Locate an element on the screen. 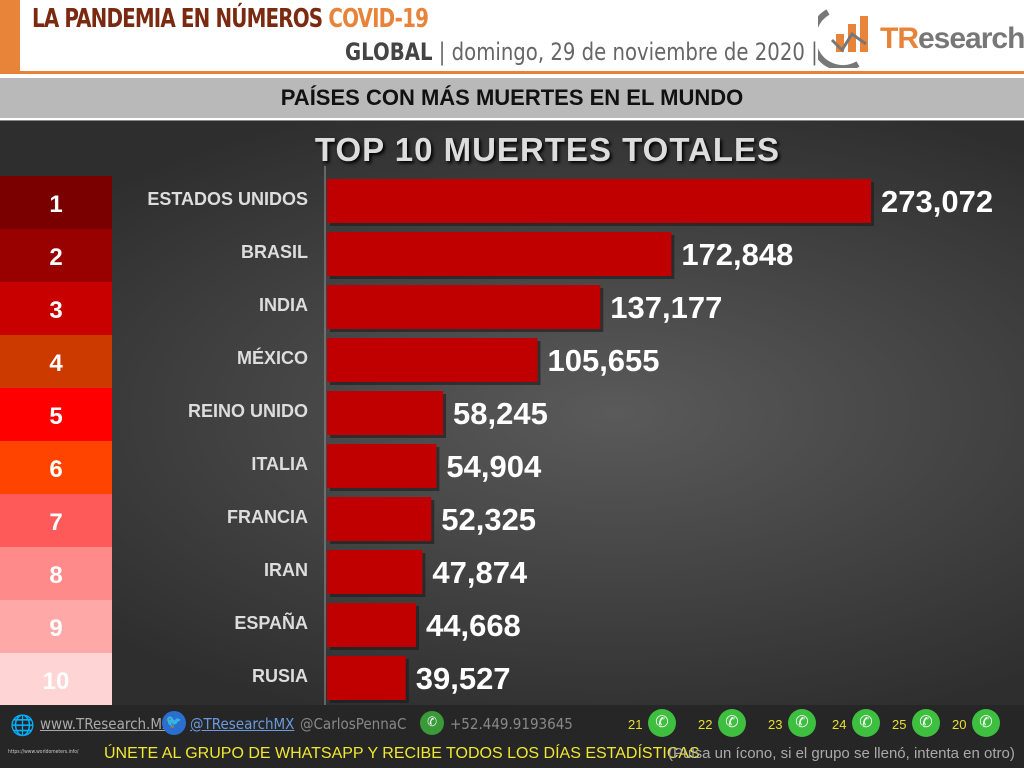 This screenshot has height=768, width=1024. subtitle-band: PAÍSES CON MÁS MUERTES EN EL MUNDO is located at coordinates (512, 98).